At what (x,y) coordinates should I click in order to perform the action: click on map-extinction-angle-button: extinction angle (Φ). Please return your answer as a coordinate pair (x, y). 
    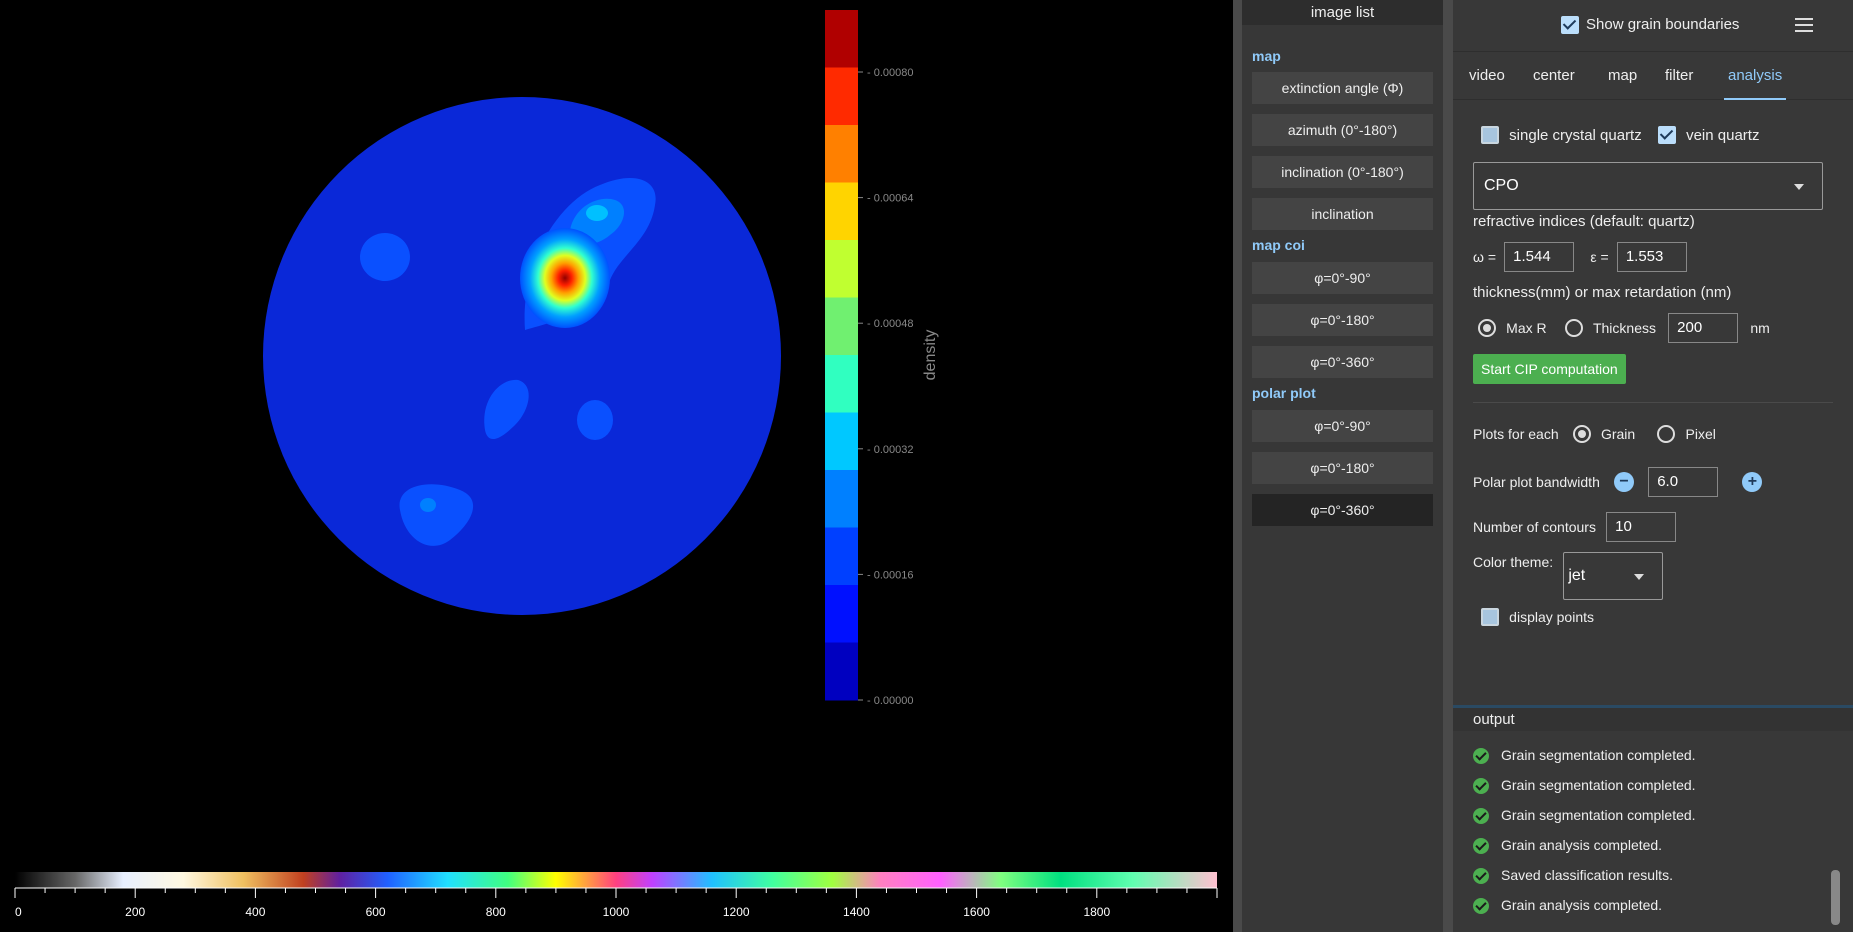
    Looking at the image, I should click on (1342, 88).